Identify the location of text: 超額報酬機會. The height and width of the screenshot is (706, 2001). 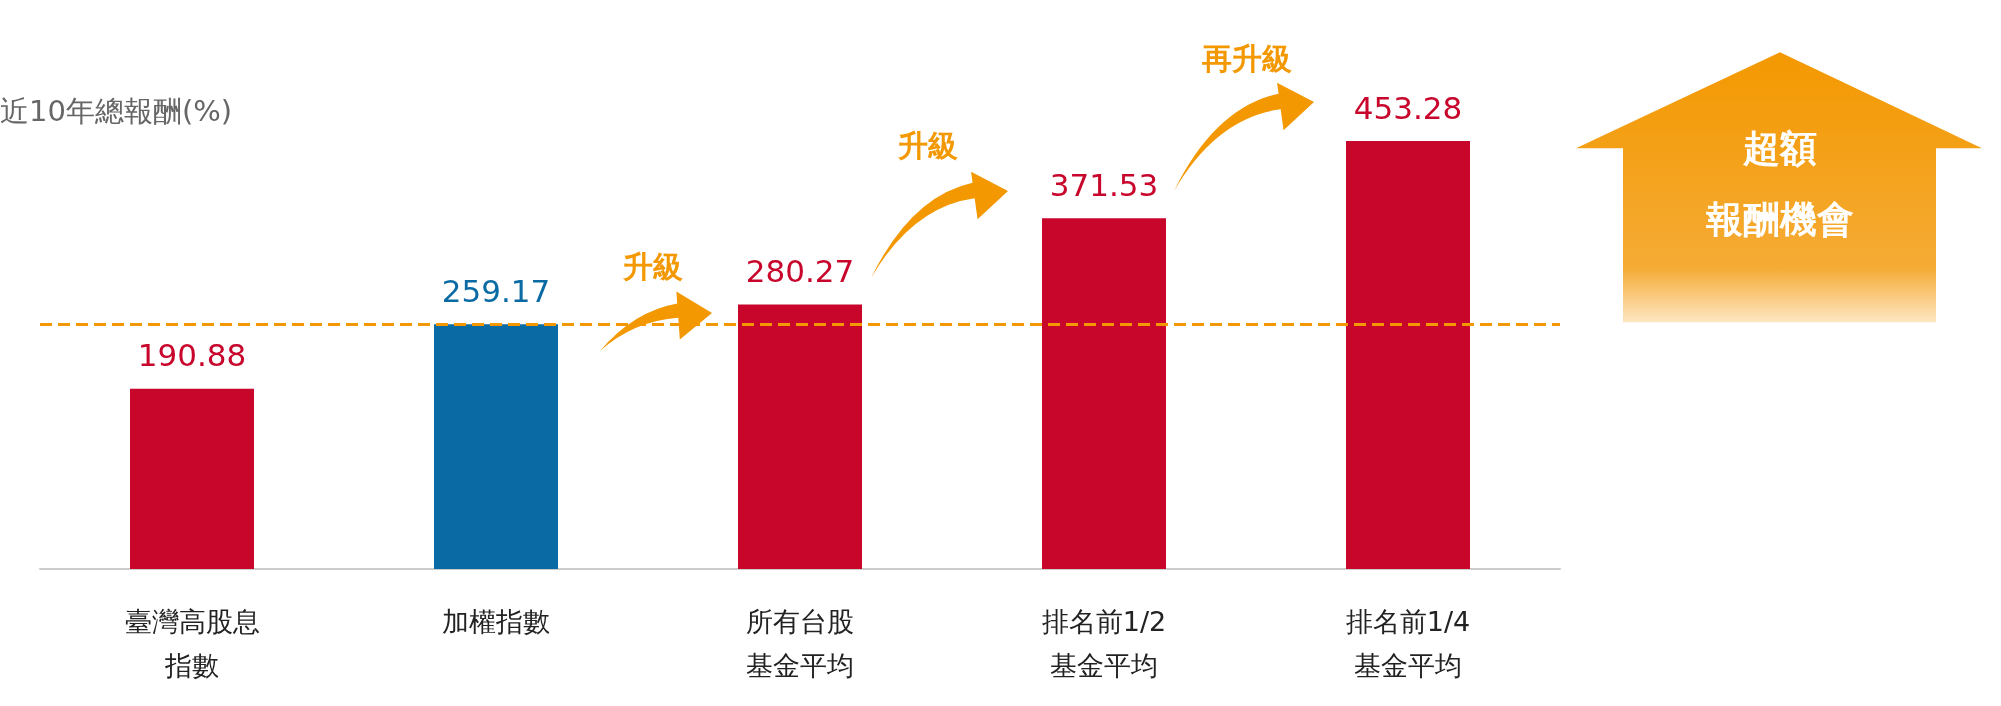
(1780, 184).